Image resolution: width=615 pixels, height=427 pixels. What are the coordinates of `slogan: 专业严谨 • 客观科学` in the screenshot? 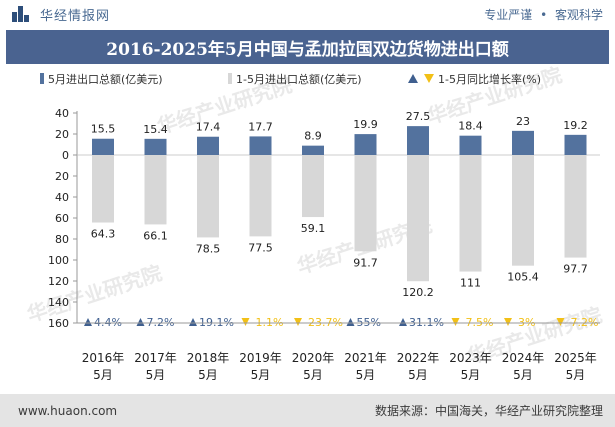 It's located at (543, 14).